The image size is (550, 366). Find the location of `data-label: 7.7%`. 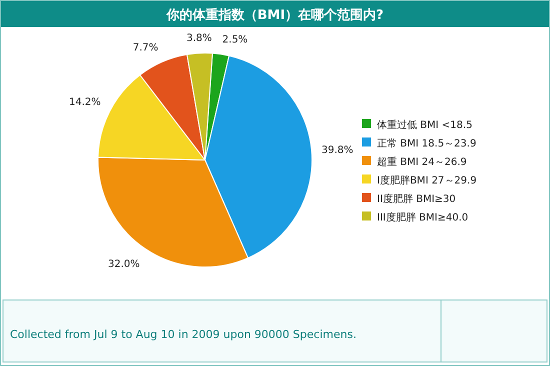

data-label: 7.7% is located at coordinates (145, 48).